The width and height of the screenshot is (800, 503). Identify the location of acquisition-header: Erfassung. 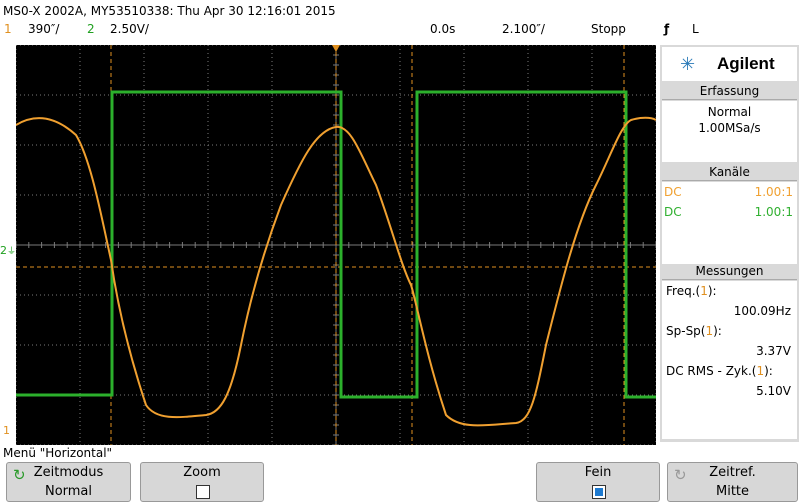
(729, 92).